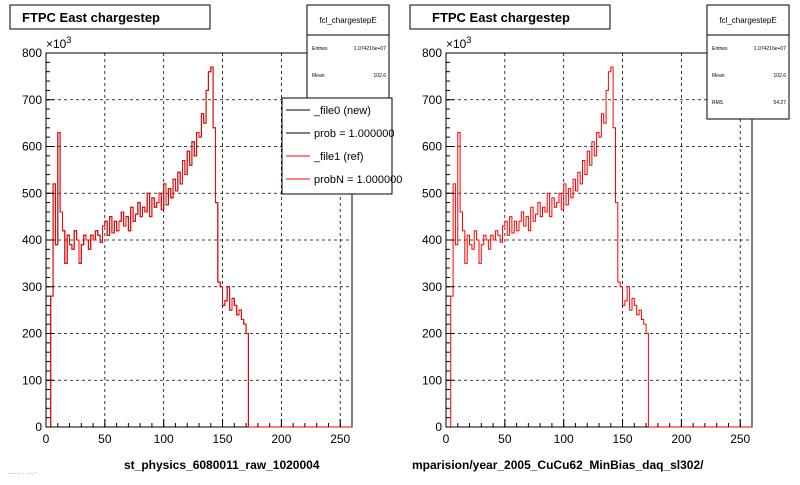 This screenshot has height=485, width=800. I want to click on left-title-box: FTPC East chargestep, so click(110, 17).